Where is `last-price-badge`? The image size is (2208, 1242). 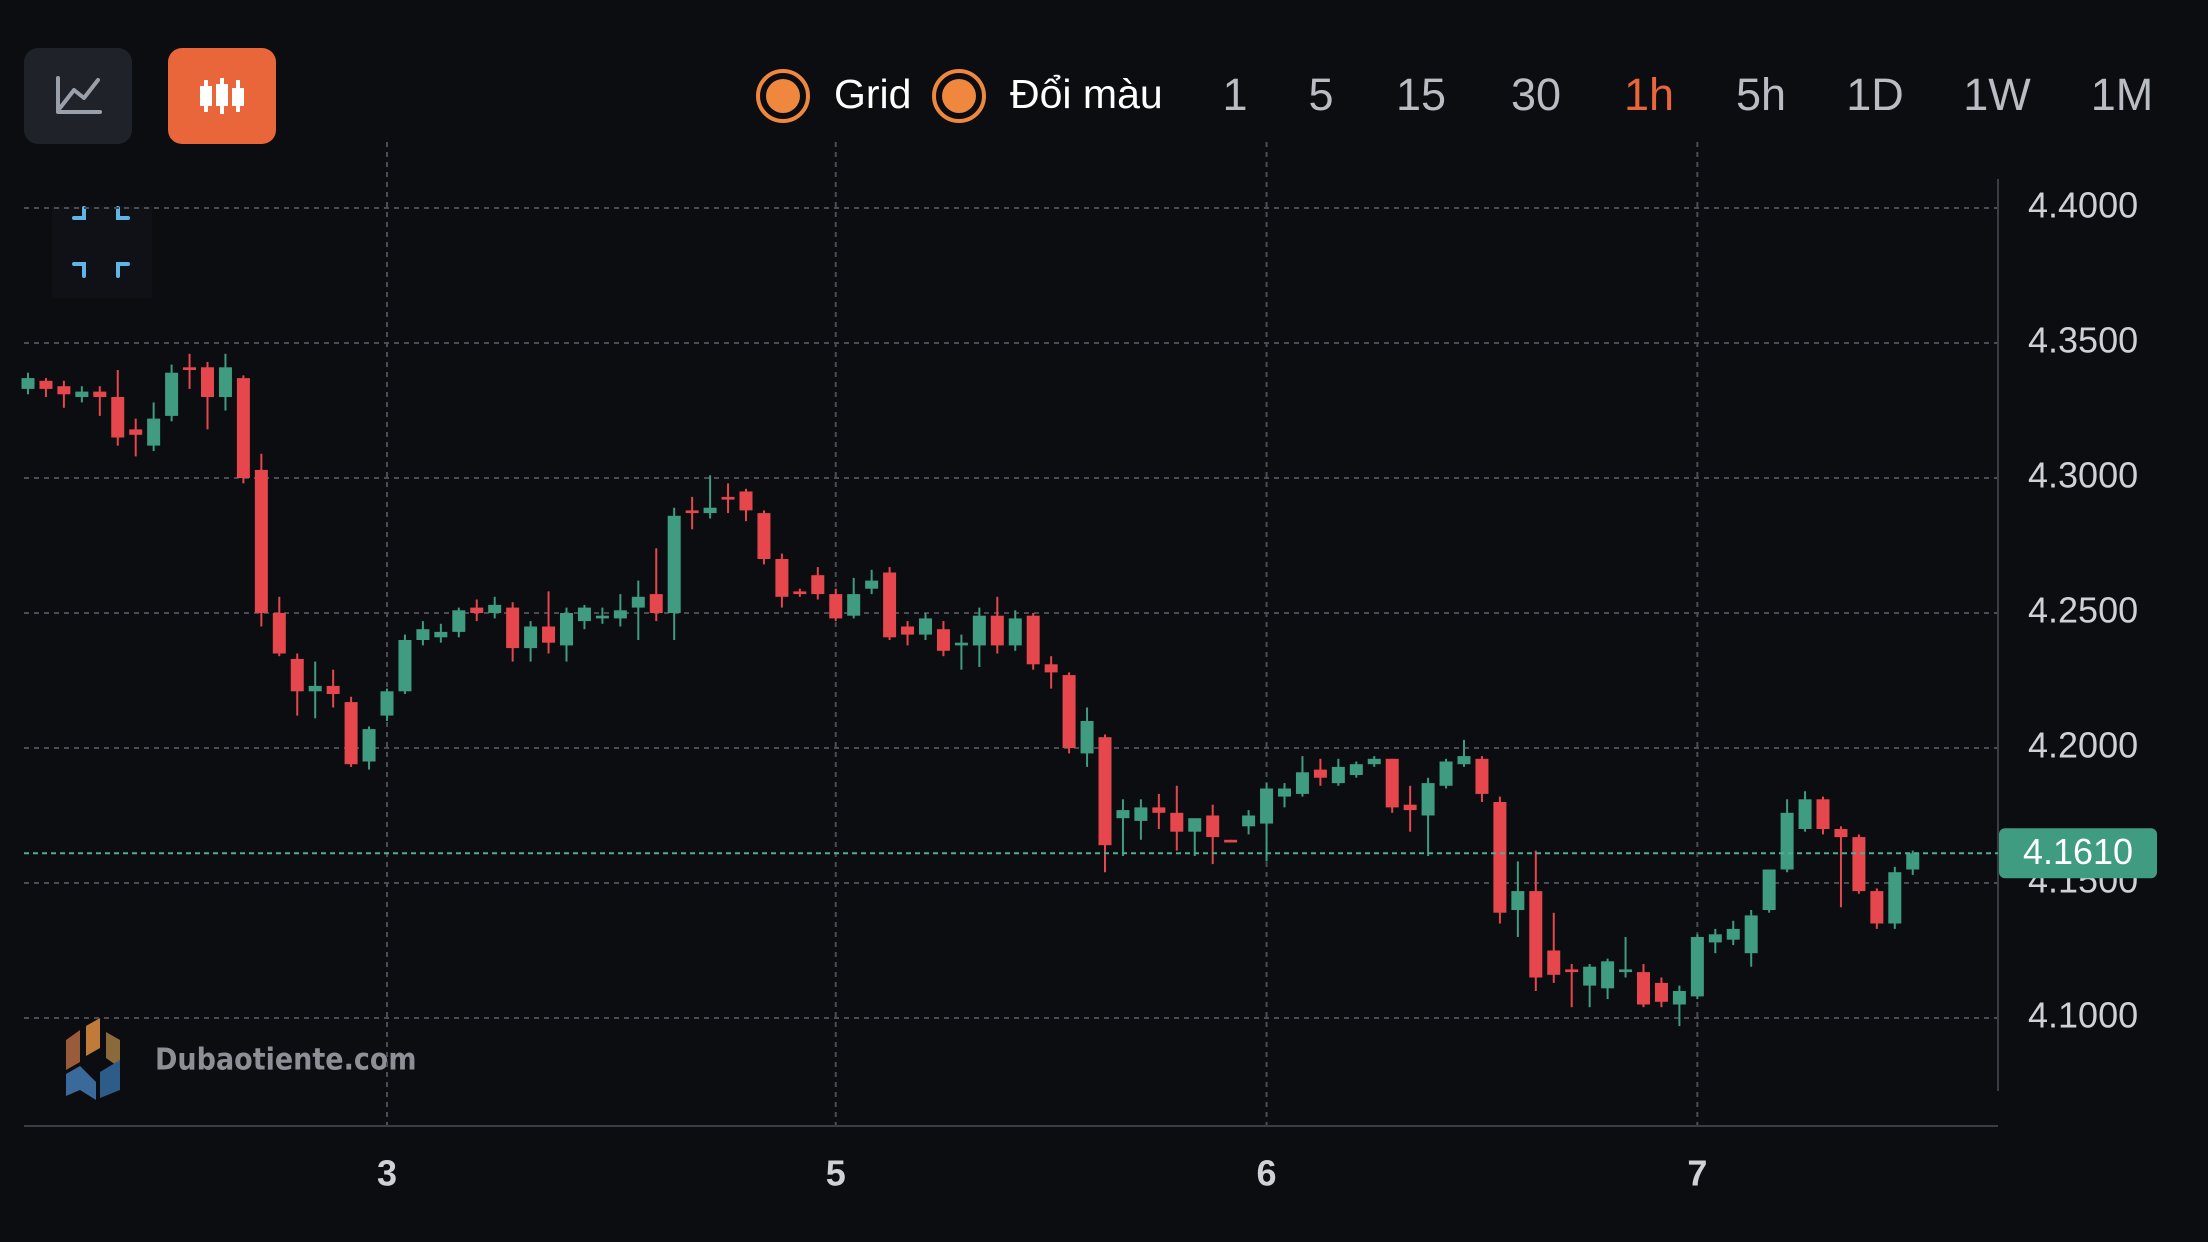 last-price-badge is located at coordinates (2078, 853).